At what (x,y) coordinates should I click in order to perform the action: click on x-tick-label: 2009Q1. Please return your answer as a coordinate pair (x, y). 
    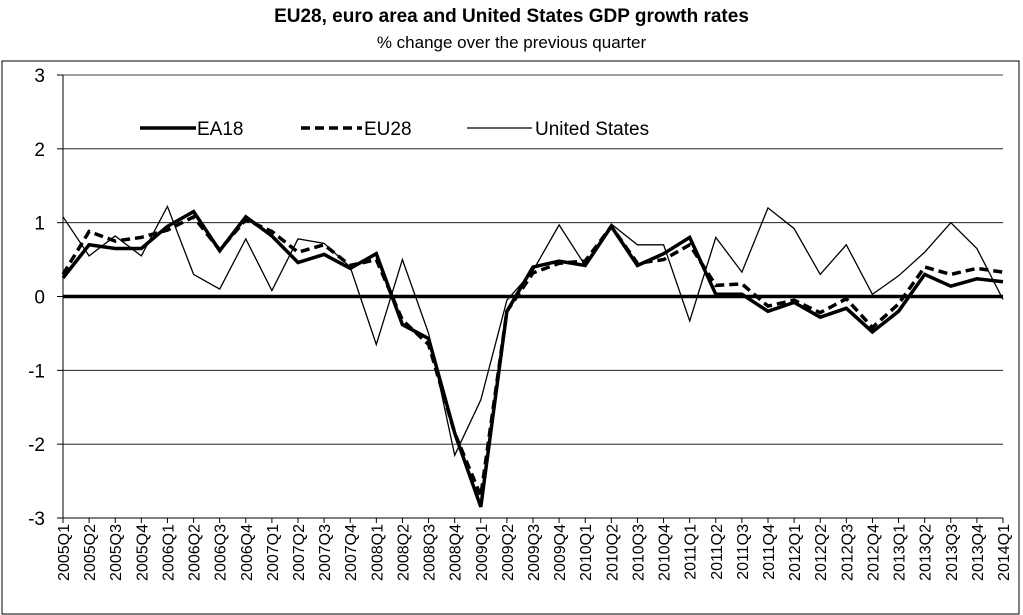
    Looking at the image, I should click on (482, 552).